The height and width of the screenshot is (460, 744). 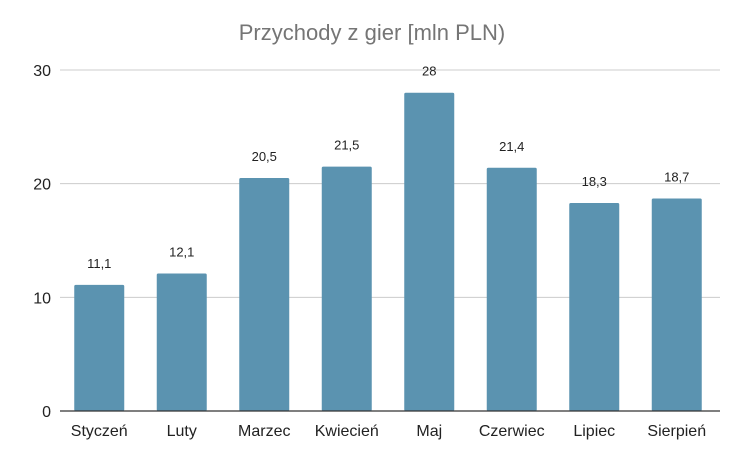 What do you see at coordinates (429, 71) in the screenshot?
I see `data-label: 28` at bounding box center [429, 71].